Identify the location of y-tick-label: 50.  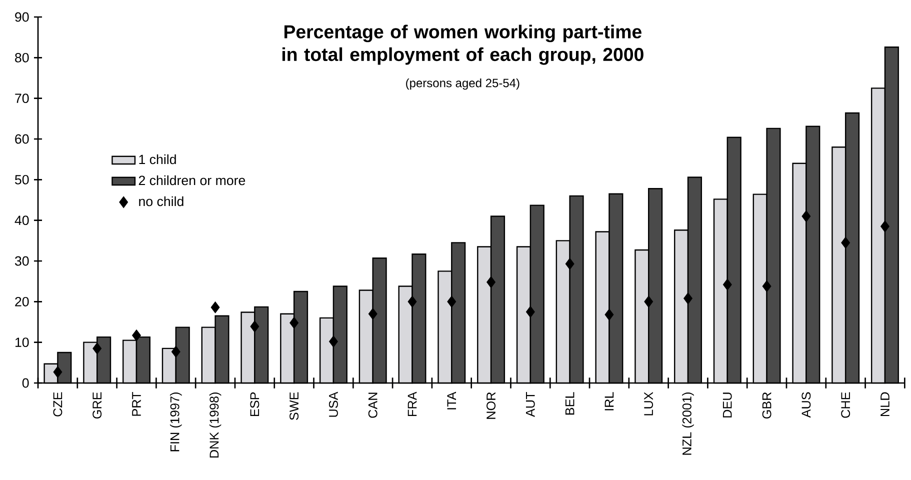
(22, 179).